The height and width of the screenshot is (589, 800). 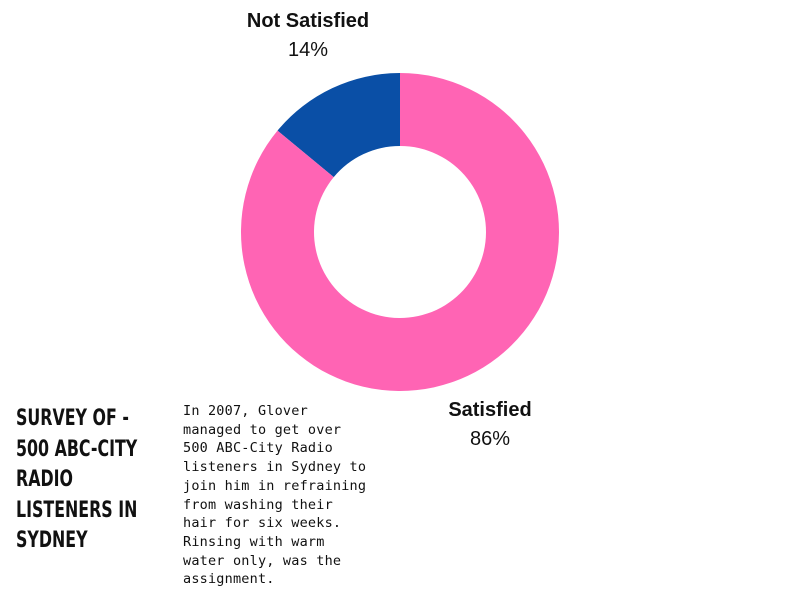 I want to click on slice-name-not-satisfied: Not Satisfied, so click(x=308, y=21).